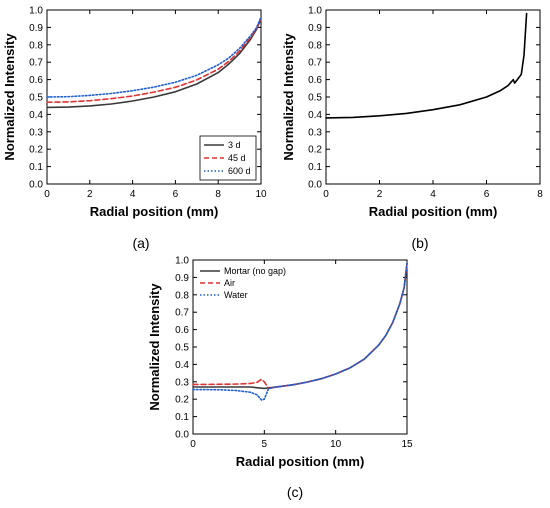 This screenshot has width=550, height=508. Describe the element at coordinates (154, 57) in the screenshot. I see `series-line-600-d` at that location.